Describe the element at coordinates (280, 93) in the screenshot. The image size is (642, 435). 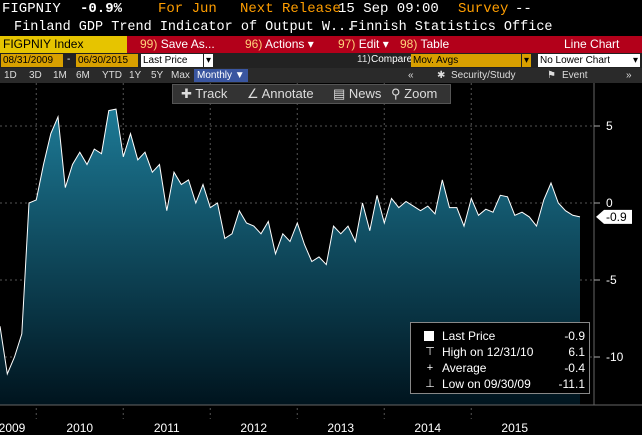
I see `annotate-button: ∠ Annotate` at that location.